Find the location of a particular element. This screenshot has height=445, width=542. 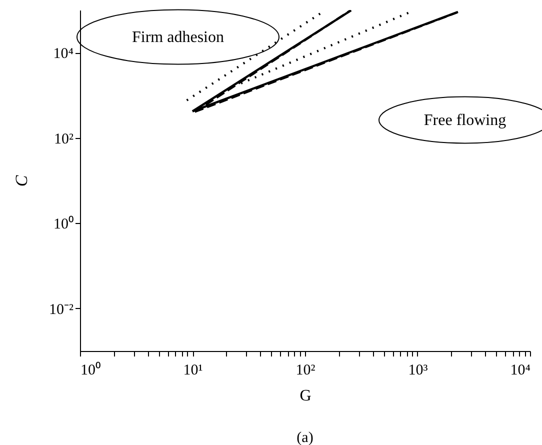

text: (a) is located at coordinates (305, 437).